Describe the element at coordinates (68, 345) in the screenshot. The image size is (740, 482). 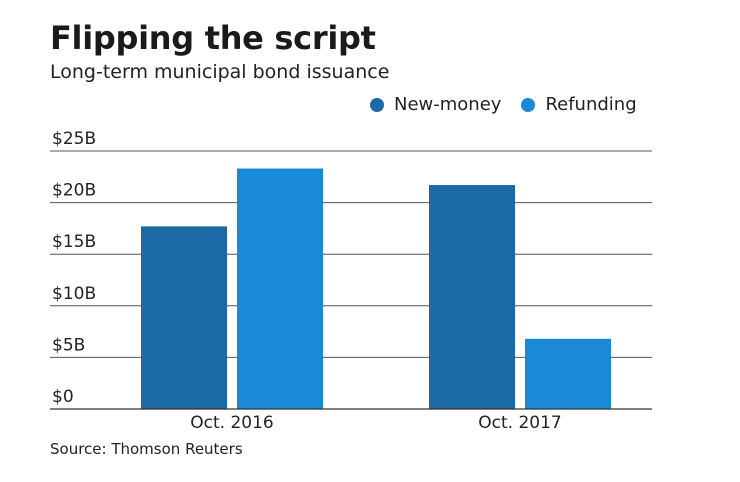
I see `y-tick-label: $5B` at that location.